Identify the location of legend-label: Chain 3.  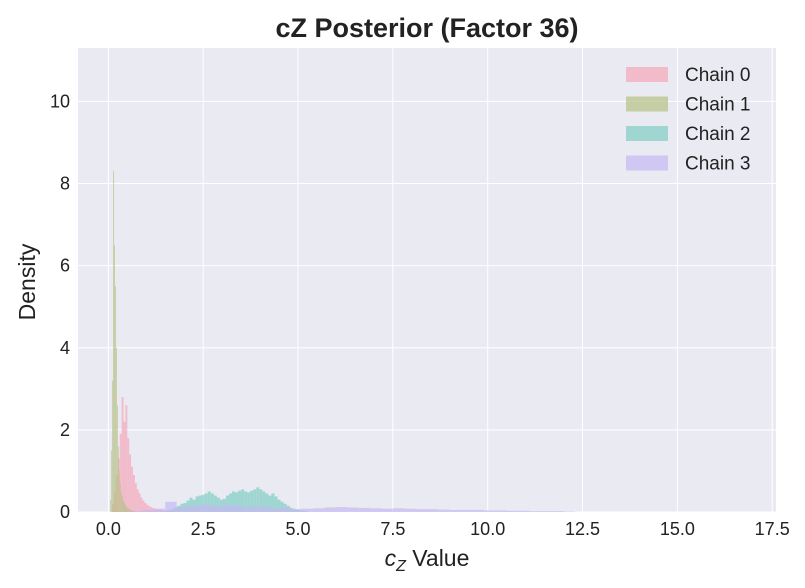
(718, 164).